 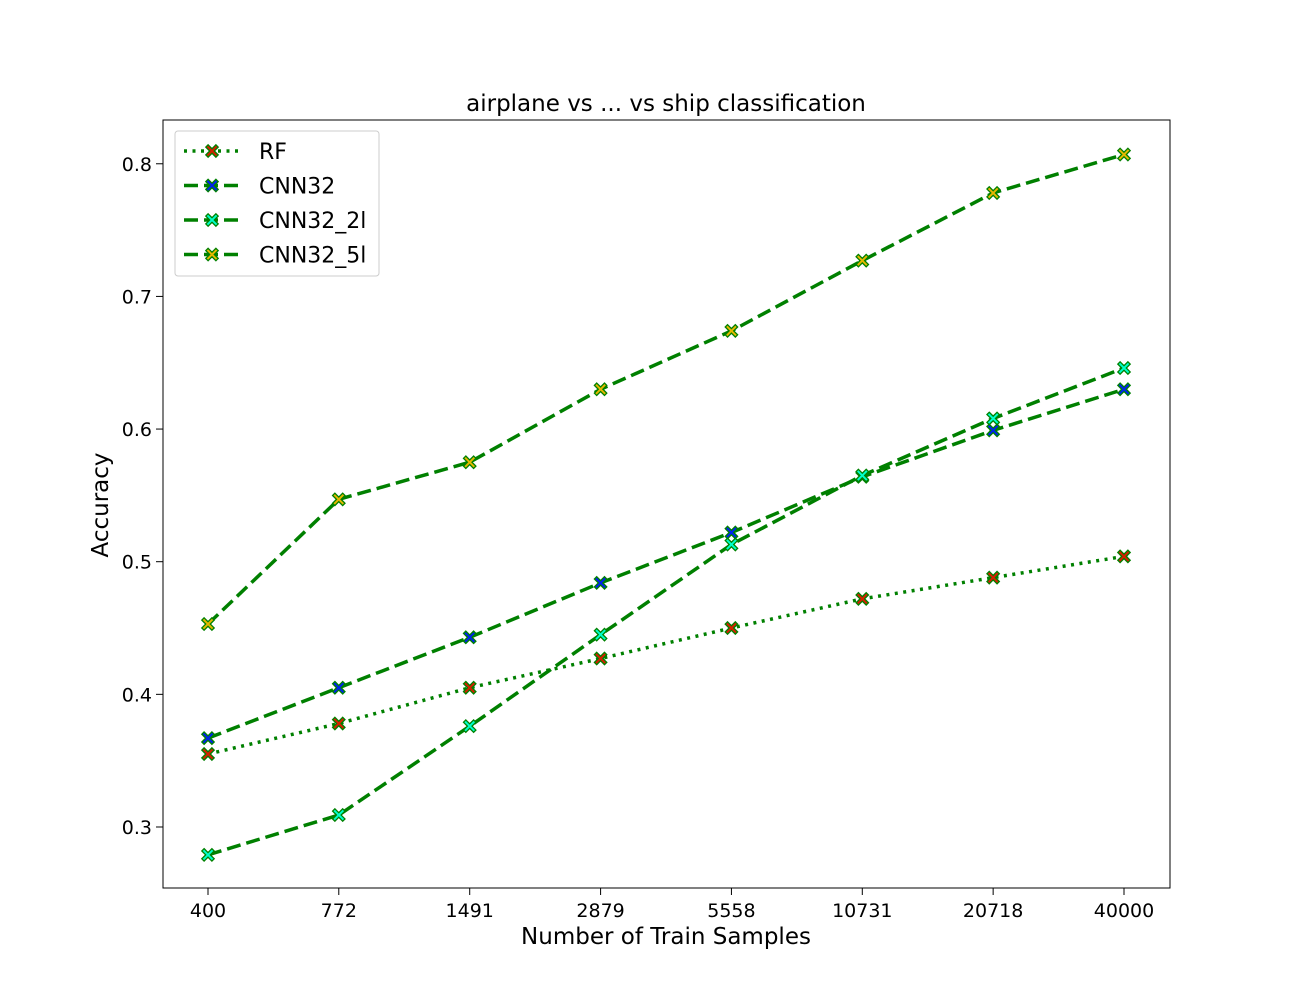 What do you see at coordinates (137, 430) in the screenshot?
I see `y-tick-label: 0.6` at bounding box center [137, 430].